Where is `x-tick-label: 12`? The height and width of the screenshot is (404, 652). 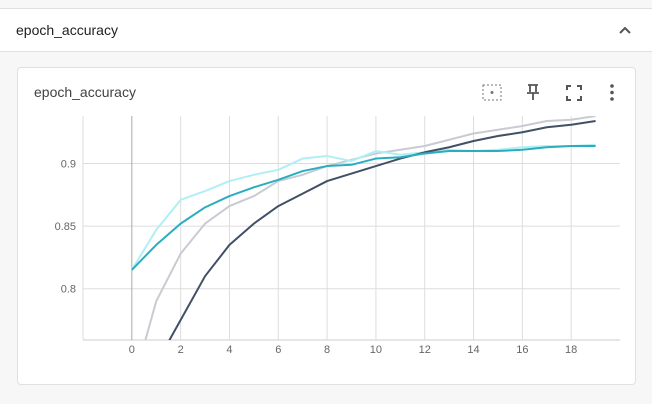
x-tick-label: 12 is located at coordinates (425, 350).